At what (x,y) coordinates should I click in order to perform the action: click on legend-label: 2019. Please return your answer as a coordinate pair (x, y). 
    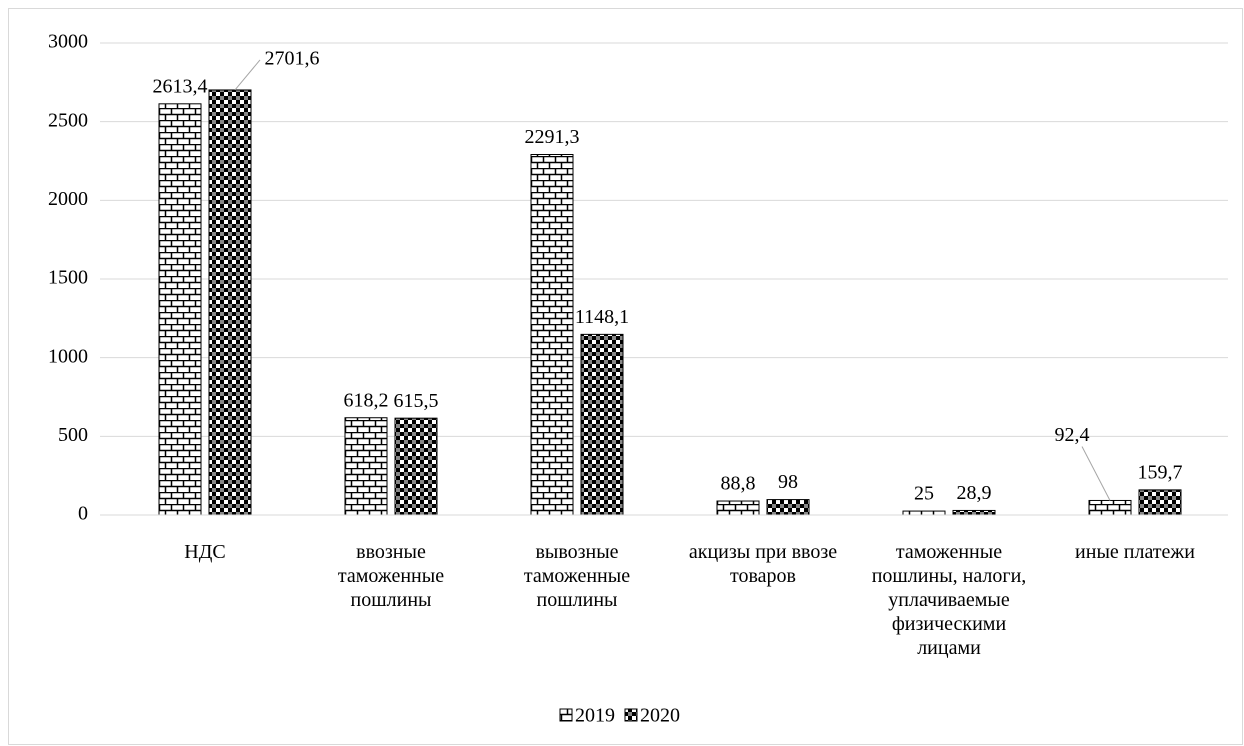
    Looking at the image, I should click on (595, 716).